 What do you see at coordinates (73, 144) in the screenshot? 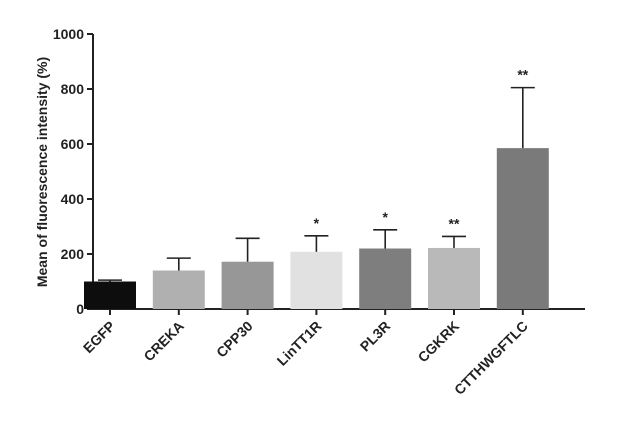
I see `y-tick-label: 600` at bounding box center [73, 144].